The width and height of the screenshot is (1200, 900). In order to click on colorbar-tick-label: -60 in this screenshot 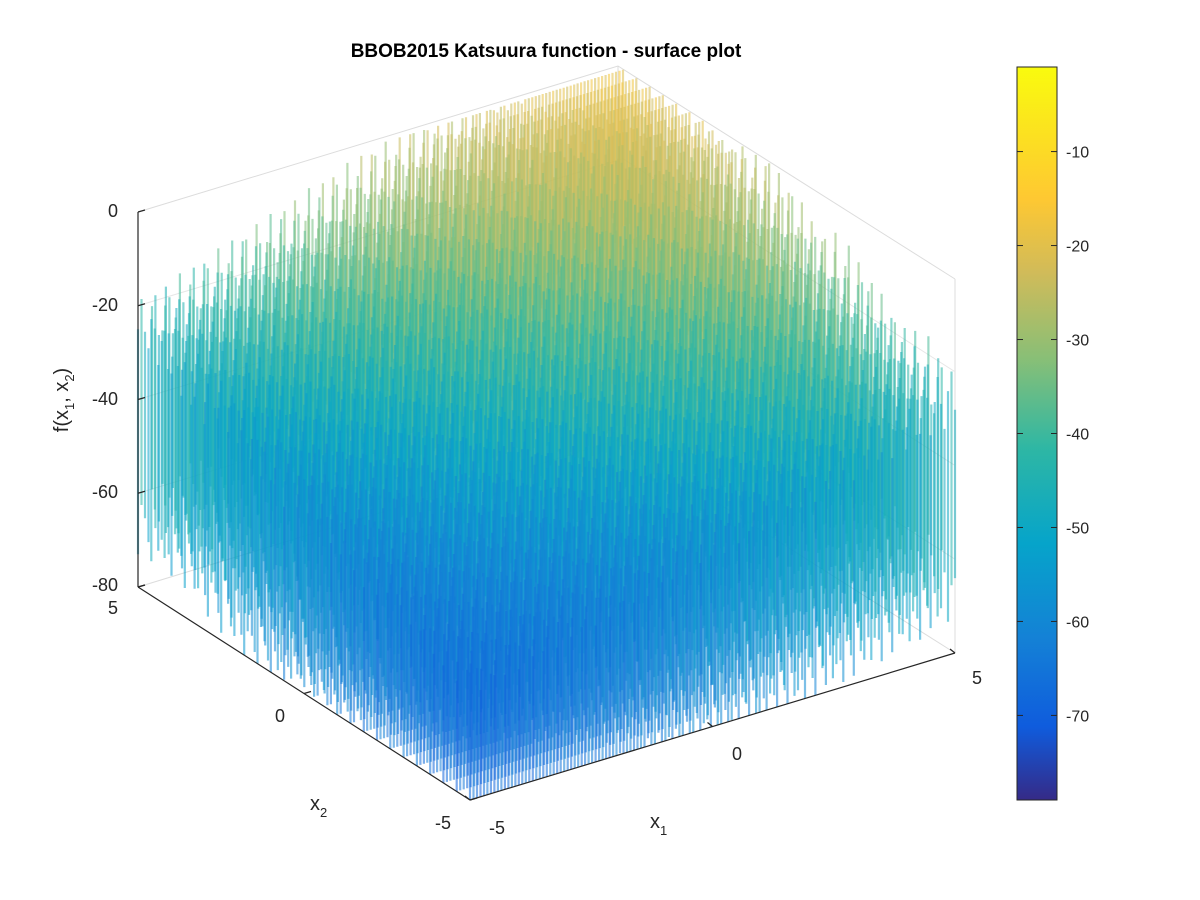, I will do `click(1077, 622)`.